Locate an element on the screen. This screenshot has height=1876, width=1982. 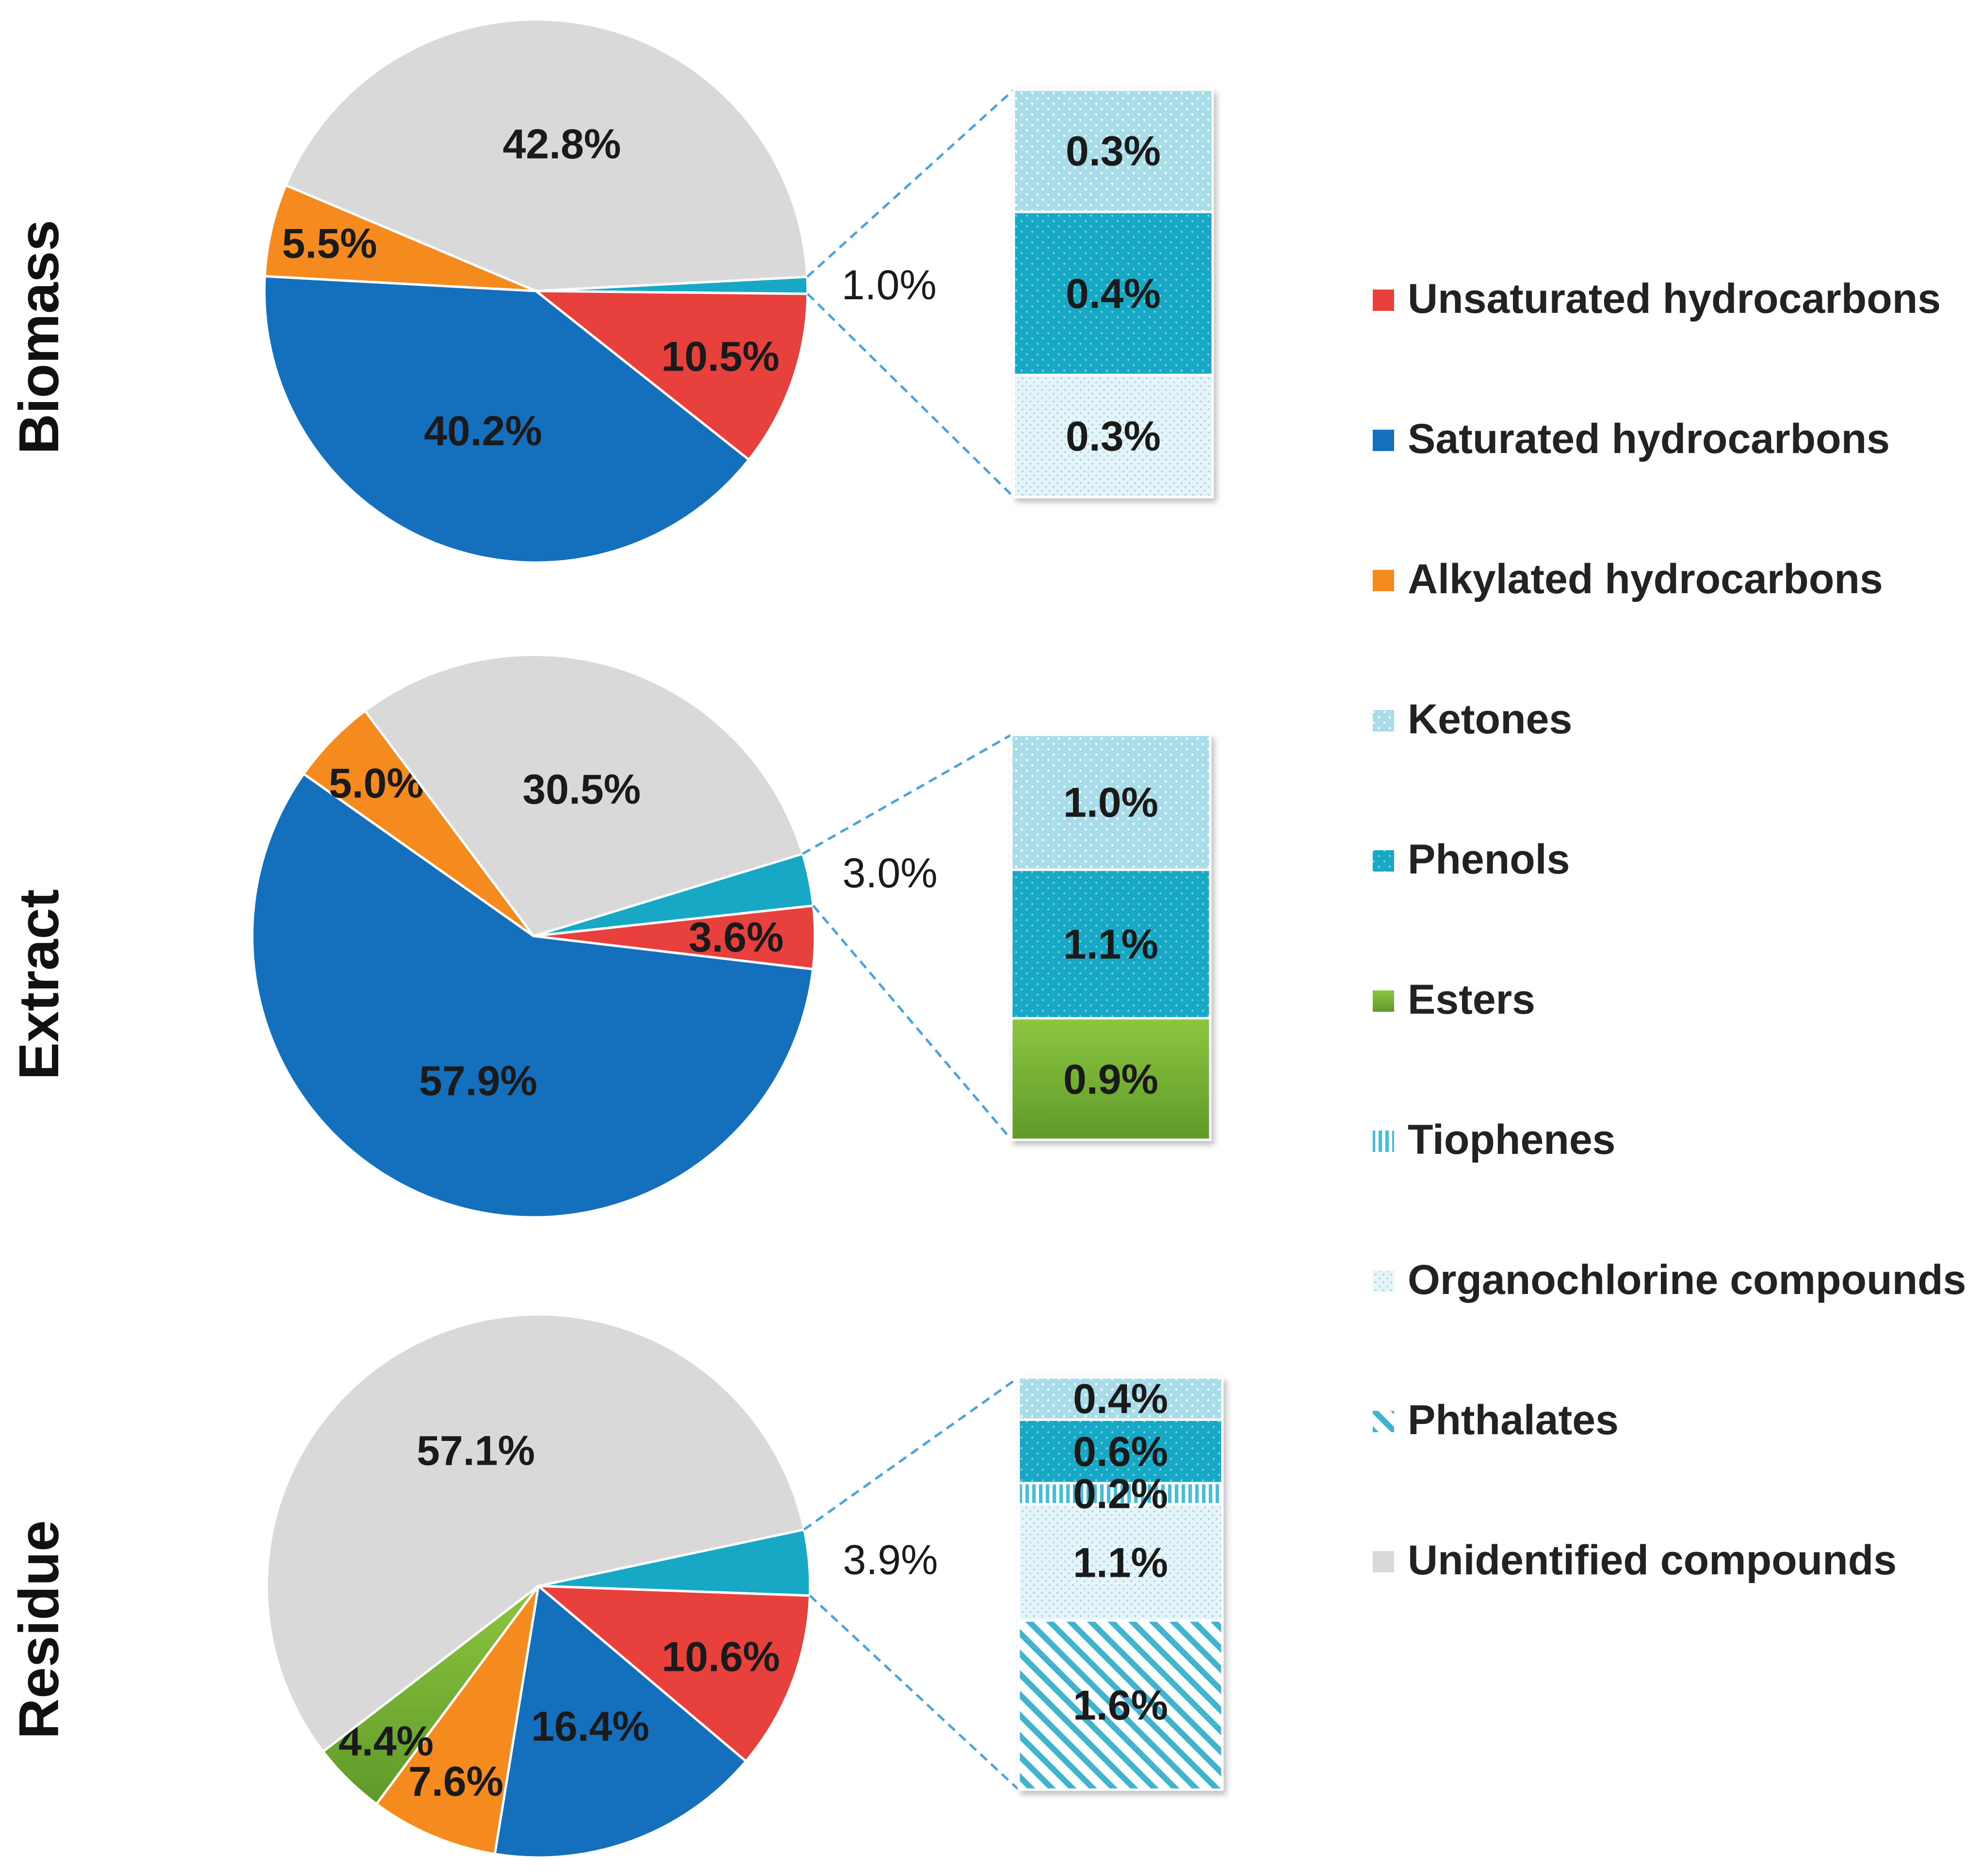
pie-label-saturated: 40.2% is located at coordinates (483, 431).